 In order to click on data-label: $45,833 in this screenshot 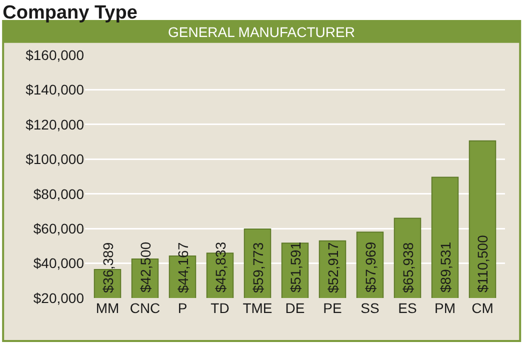, I will do `click(220, 267)`.